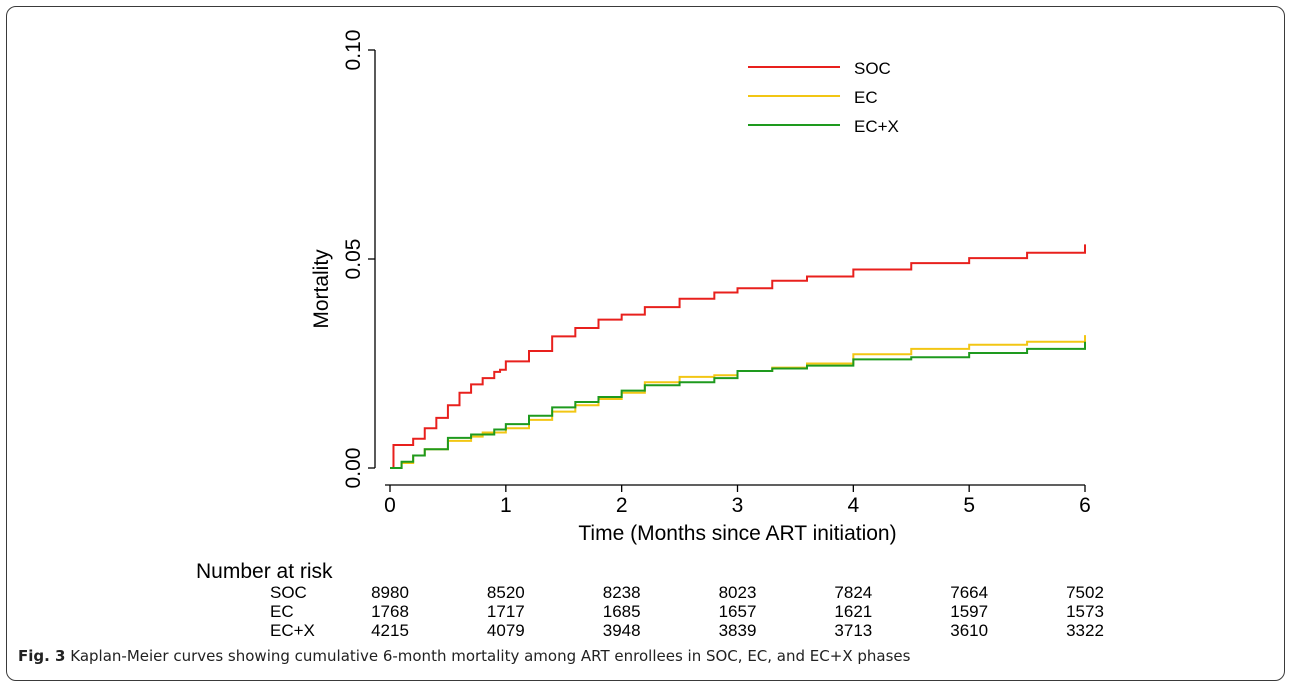  What do you see at coordinates (969, 611) in the screenshot?
I see `risk-cell: 1597` at bounding box center [969, 611].